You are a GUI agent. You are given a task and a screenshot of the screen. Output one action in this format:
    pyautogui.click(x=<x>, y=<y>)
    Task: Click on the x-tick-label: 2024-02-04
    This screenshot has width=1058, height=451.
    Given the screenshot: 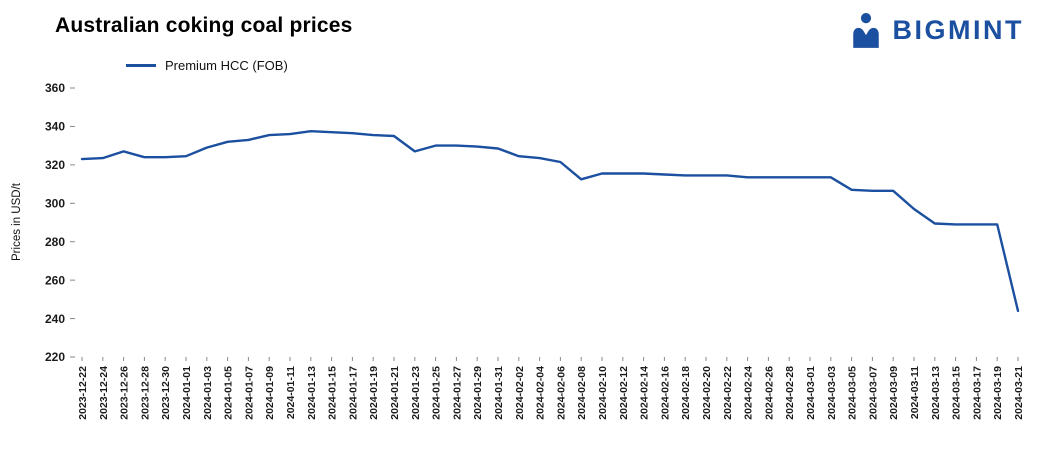 What is the action you would take?
    pyautogui.click(x=541, y=393)
    